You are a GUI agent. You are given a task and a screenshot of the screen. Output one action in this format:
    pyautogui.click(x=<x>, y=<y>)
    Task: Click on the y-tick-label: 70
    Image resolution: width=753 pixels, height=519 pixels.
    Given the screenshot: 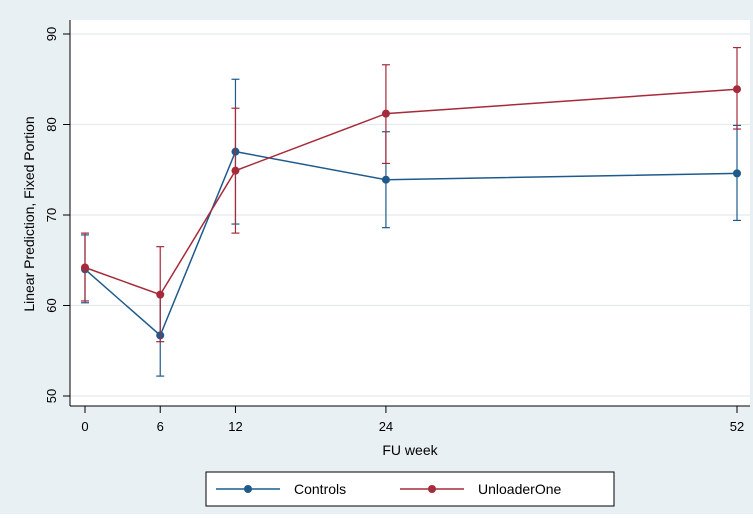 What is the action you would take?
    pyautogui.click(x=51, y=215)
    